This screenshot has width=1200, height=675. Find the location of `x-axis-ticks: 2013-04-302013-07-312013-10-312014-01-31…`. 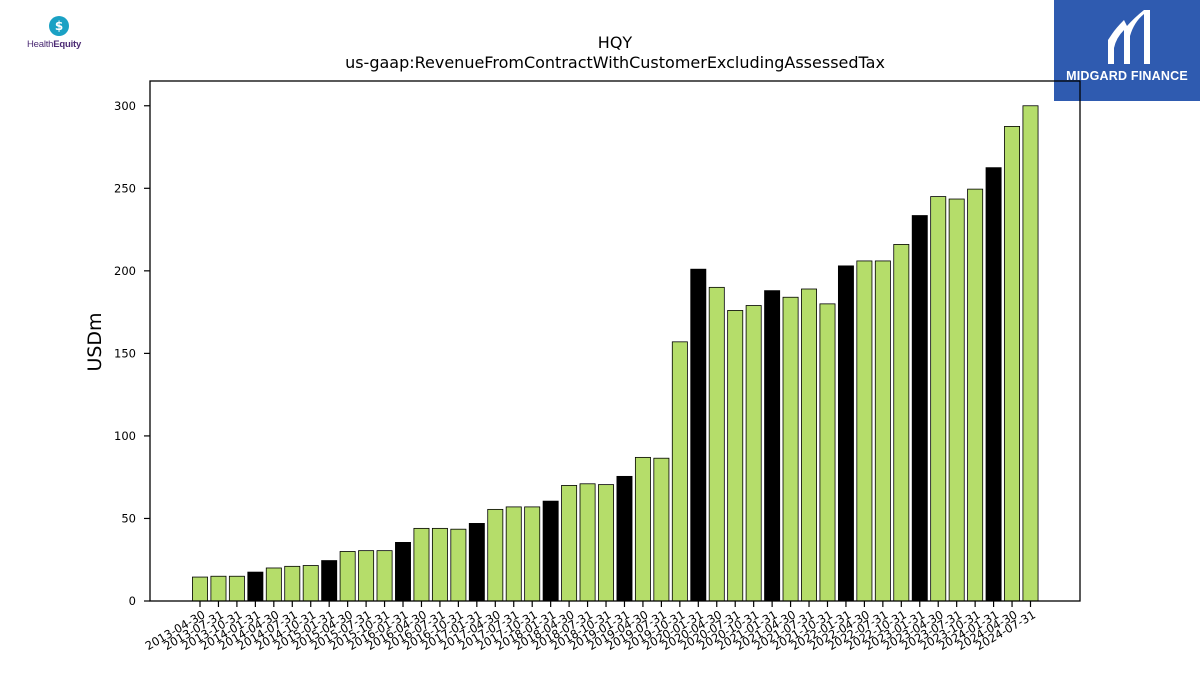

x-axis-ticks: 2013-04-302013-07-312013-10-312014-01-31… is located at coordinates (590, 627).